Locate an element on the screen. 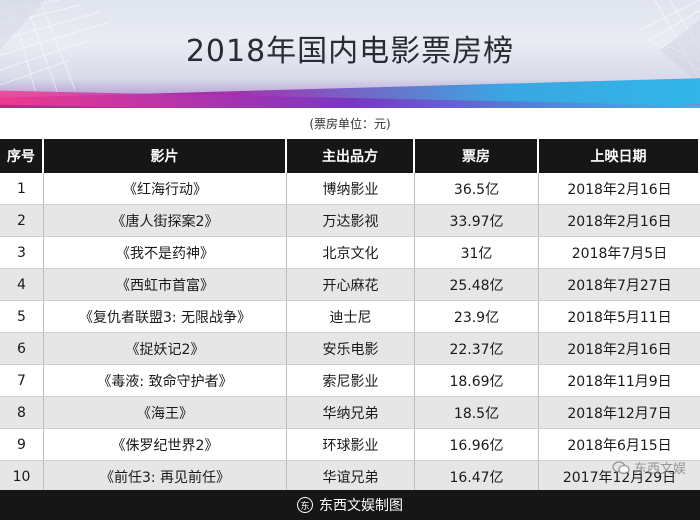 Image resolution: width=700 pixels, height=520 pixels. column-header-rank: 序号 is located at coordinates (22, 156).